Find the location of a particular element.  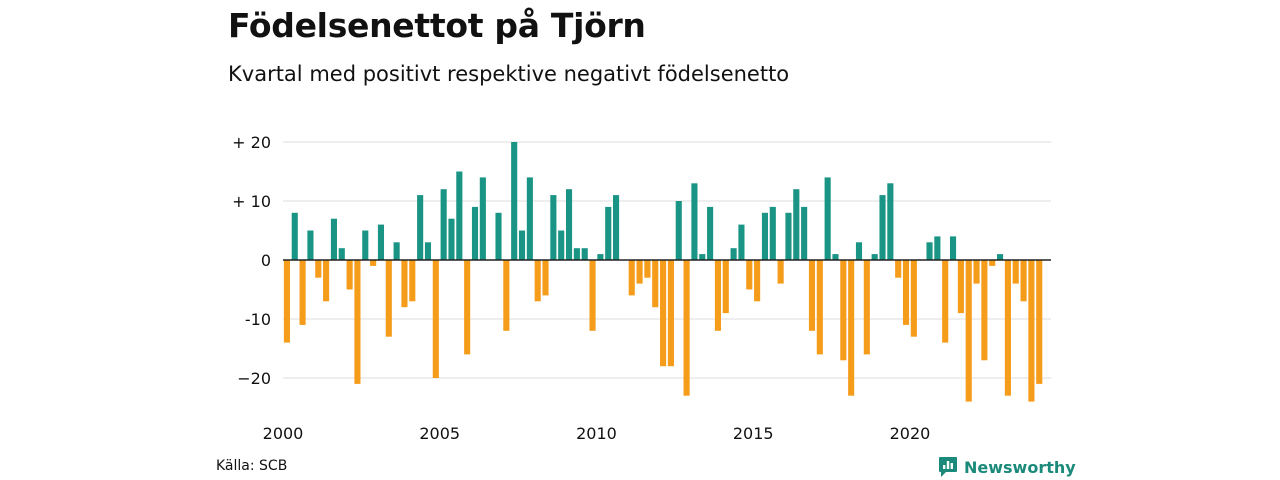

bar-2007-Q1 is located at coordinates (506, 295).